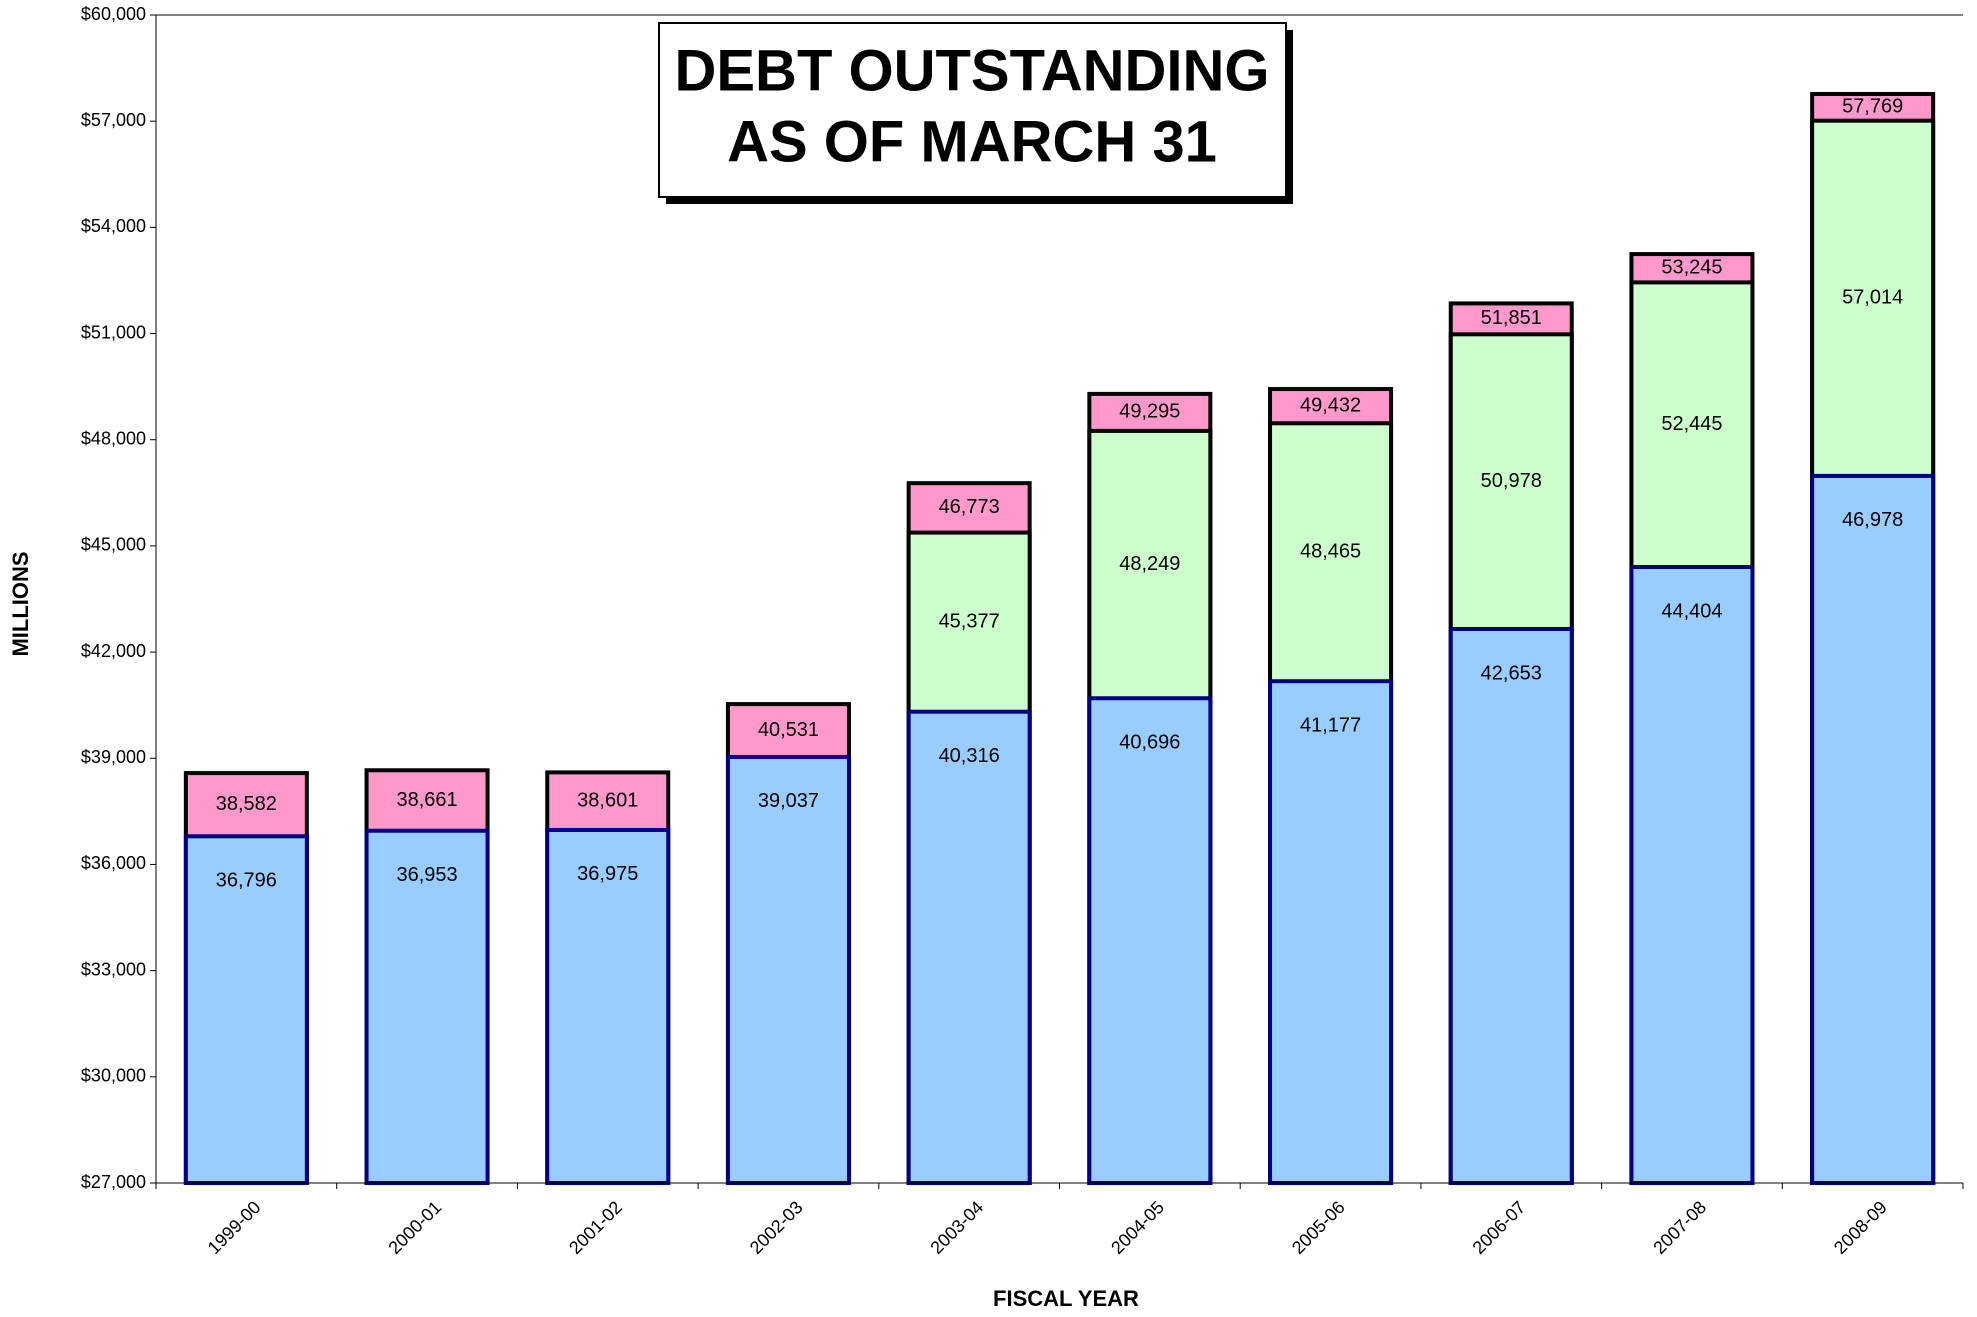 The image size is (1977, 1317). What do you see at coordinates (969, 756) in the screenshot?
I see `value-label: 40,316` at bounding box center [969, 756].